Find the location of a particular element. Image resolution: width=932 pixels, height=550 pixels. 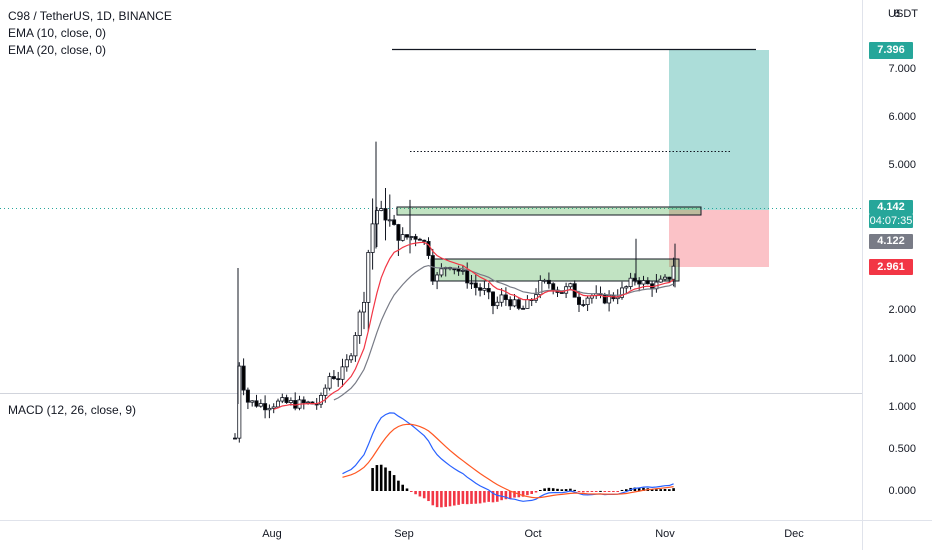

ema-price-tag: 4.122 is located at coordinates (891, 241).